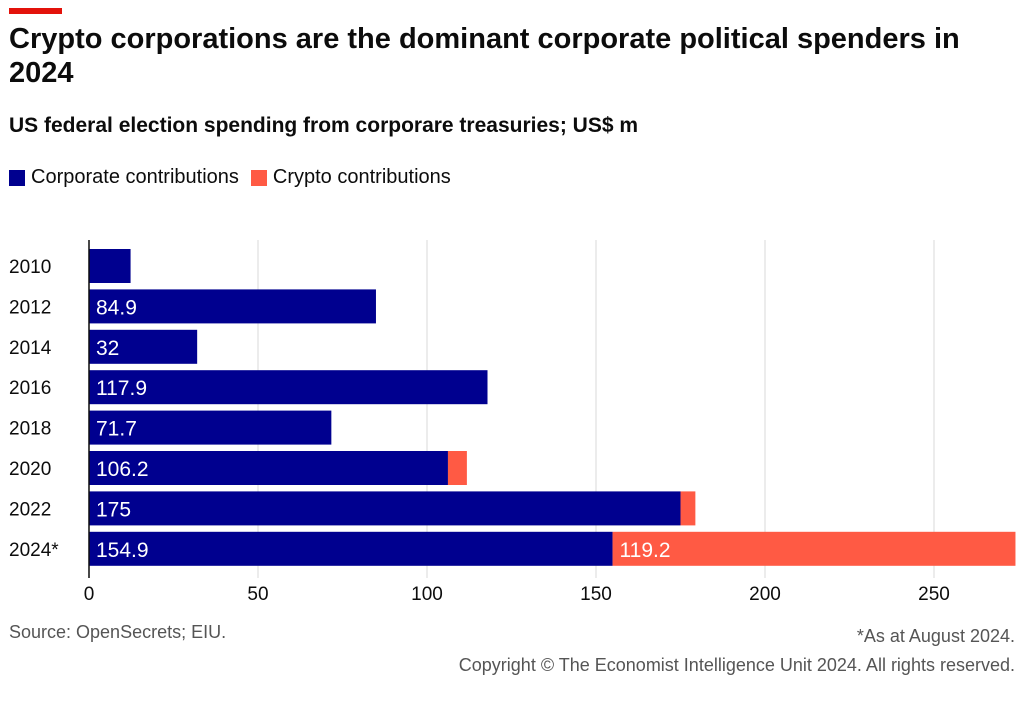 The width and height of the screenshot is (1024, 725). What do you see at coordinates (30, 388) in the screenshot?
I see `y-tick-label: 2016` at bounding box center [30, 388].